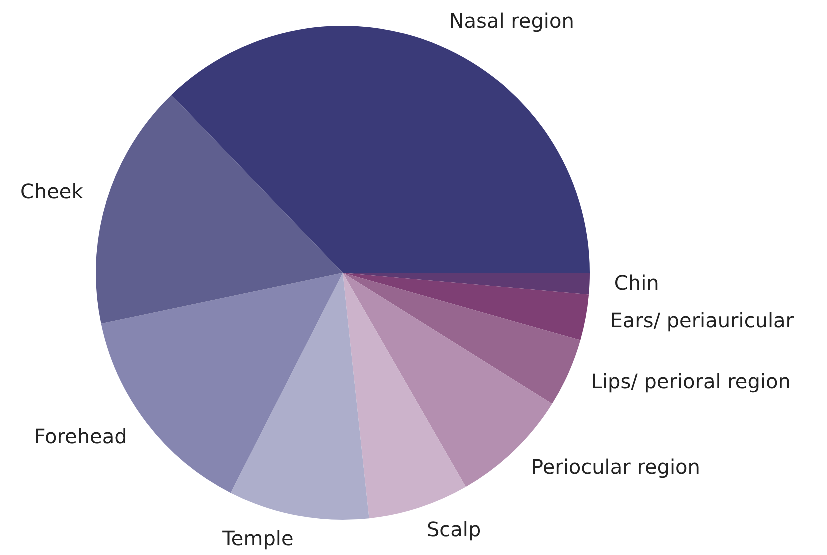  I want to click on slice-label: Chin, so click(637, 283).